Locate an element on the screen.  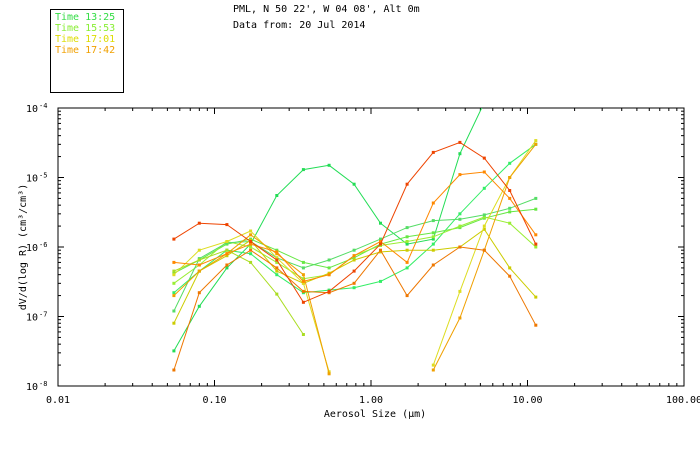
y-tick-exponent: -5 is located at coordinates (43, 176).